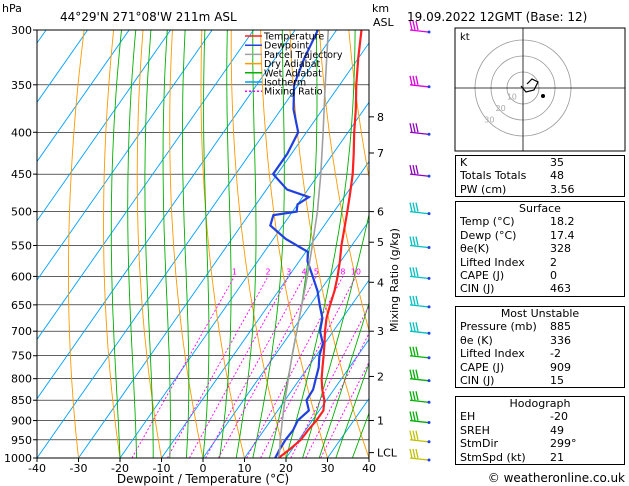 The image size is (629, 486). I want to click on hodograph-params-title: Hodograph, so click(540, 403).